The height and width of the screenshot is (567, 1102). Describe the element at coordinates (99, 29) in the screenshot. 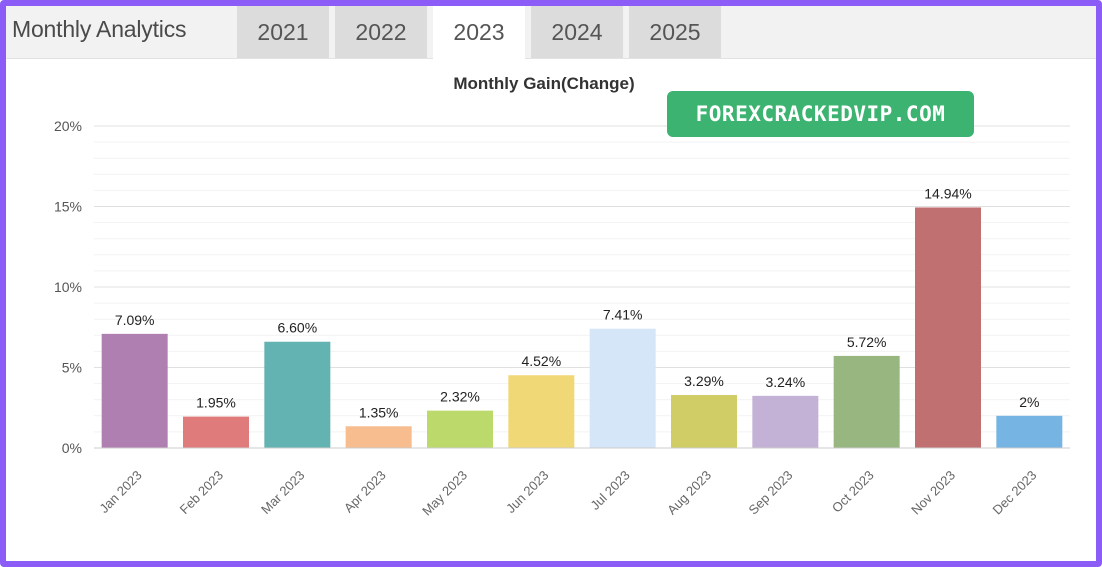

I see `page-title: Monthly Analytics` at that location.